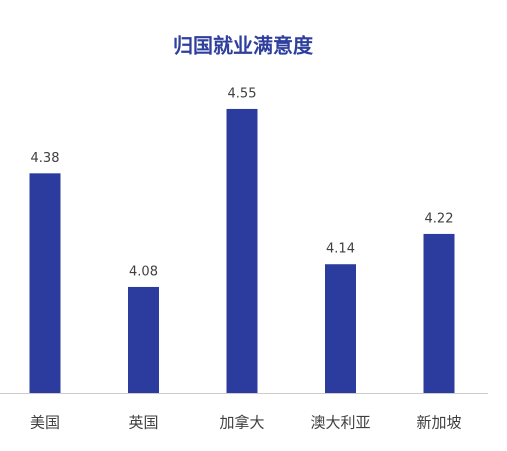 The width and height of the screenshot is (507, 451). I want to click on chart-title: 归国就业满意度, so click(243, 46).